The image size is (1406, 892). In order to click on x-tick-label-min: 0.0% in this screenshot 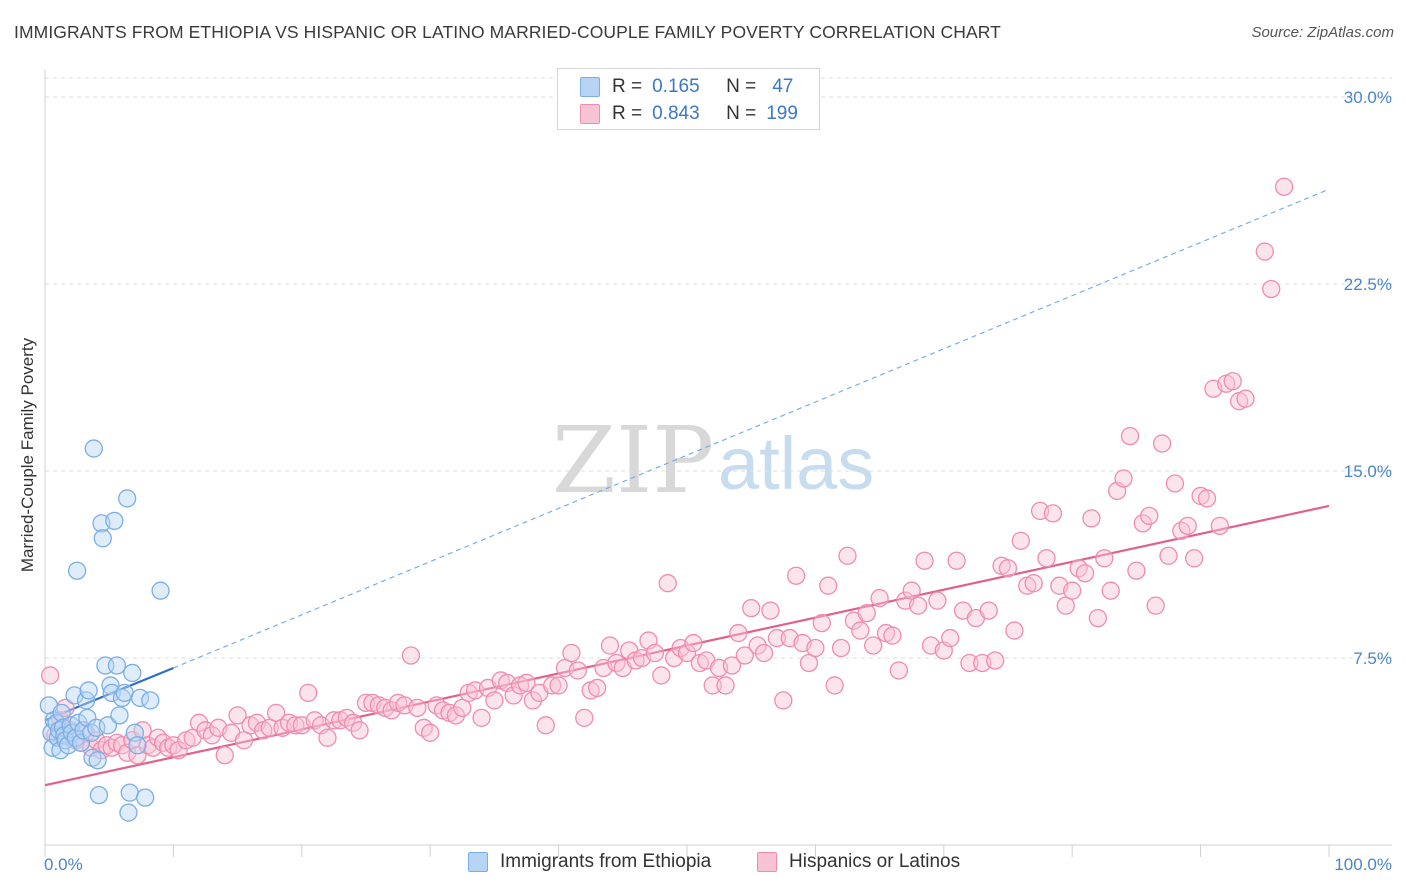, I will do `click(63, 864)`.